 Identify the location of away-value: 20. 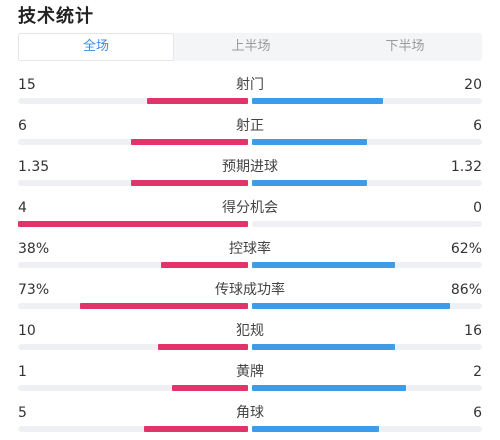
(473, 85).